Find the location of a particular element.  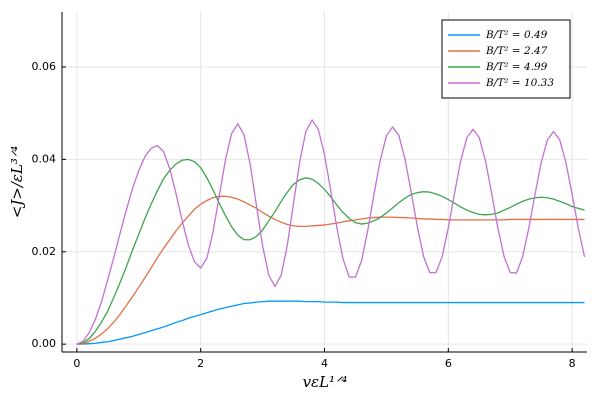

x-tick-label: 4 is located at coordinates (324, 363).